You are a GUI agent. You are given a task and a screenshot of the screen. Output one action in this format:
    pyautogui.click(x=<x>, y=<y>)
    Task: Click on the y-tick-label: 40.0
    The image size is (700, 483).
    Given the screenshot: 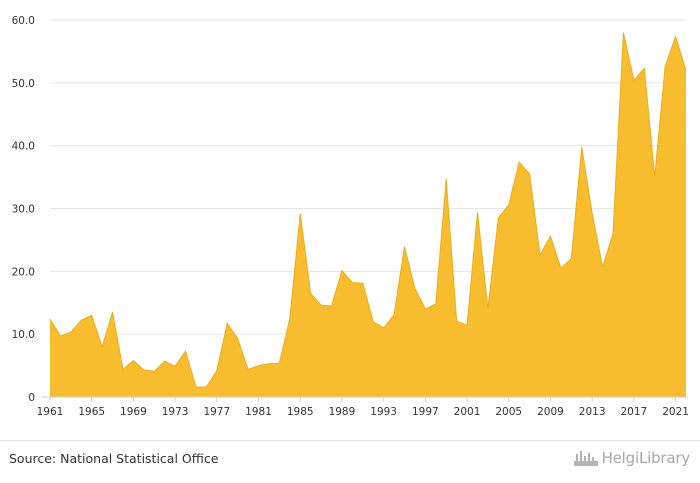 What is the action you would take?
    pyautogui.click(x=23, y=147)
    